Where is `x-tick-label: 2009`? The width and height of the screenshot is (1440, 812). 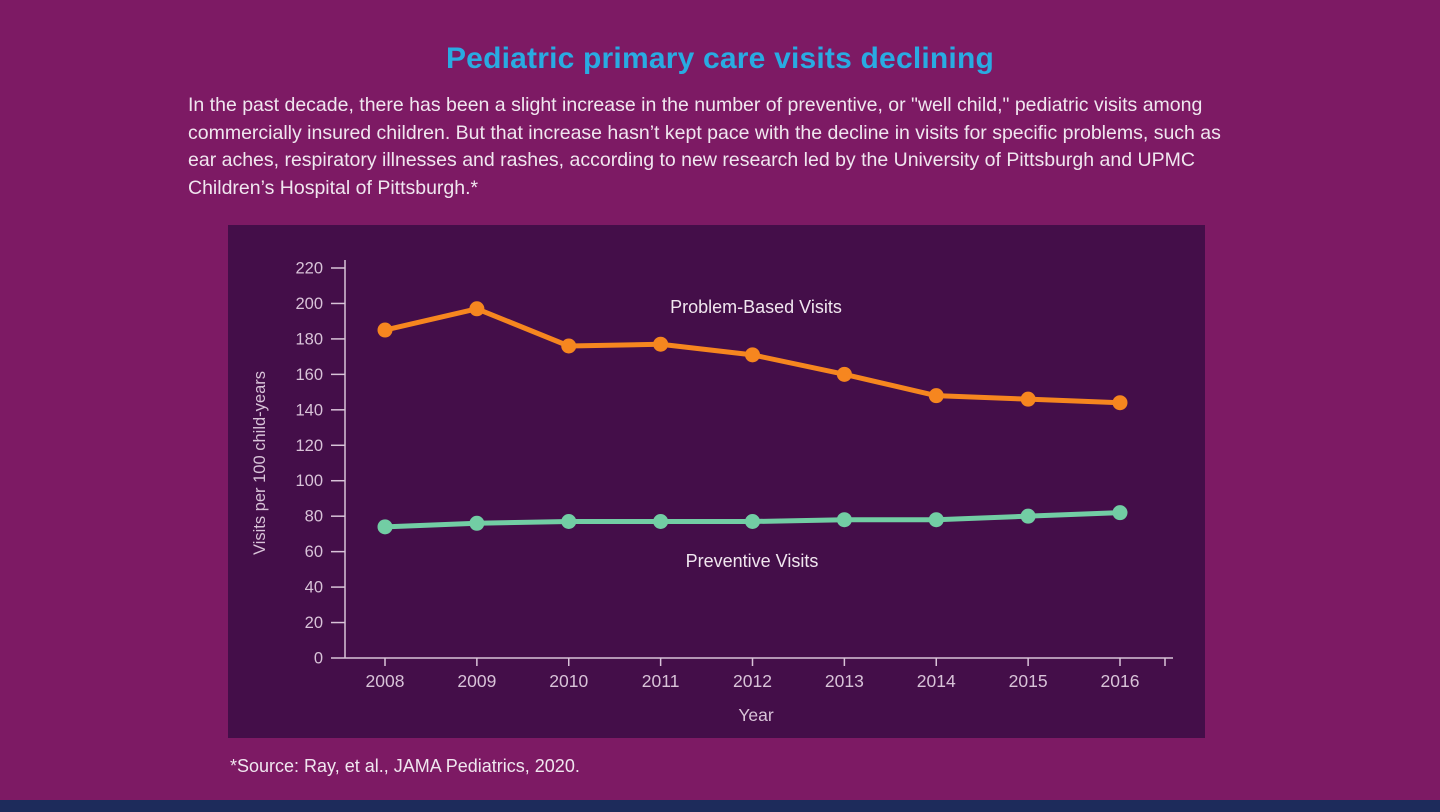
x-tick-label: 2009 is located at coordinates (476, 681).